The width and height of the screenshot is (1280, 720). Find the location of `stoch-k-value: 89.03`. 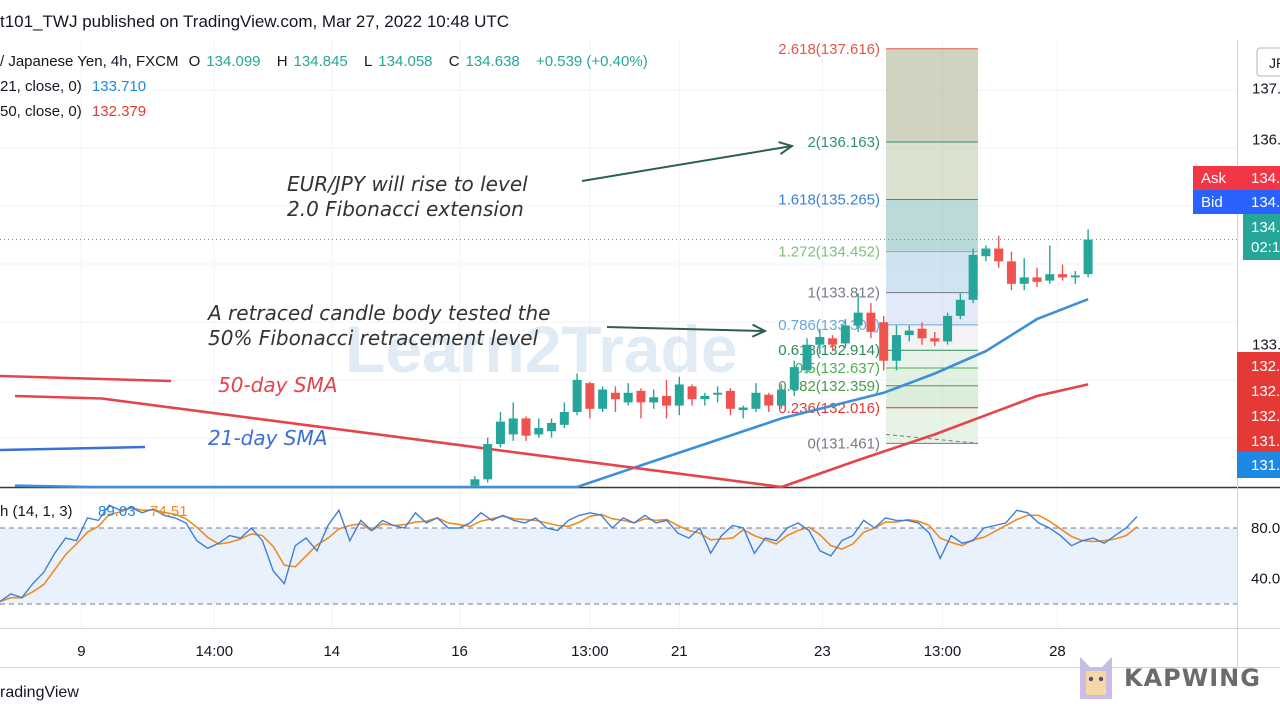

stoch-k-value: 89.03 is located at coordinates (117, 511).